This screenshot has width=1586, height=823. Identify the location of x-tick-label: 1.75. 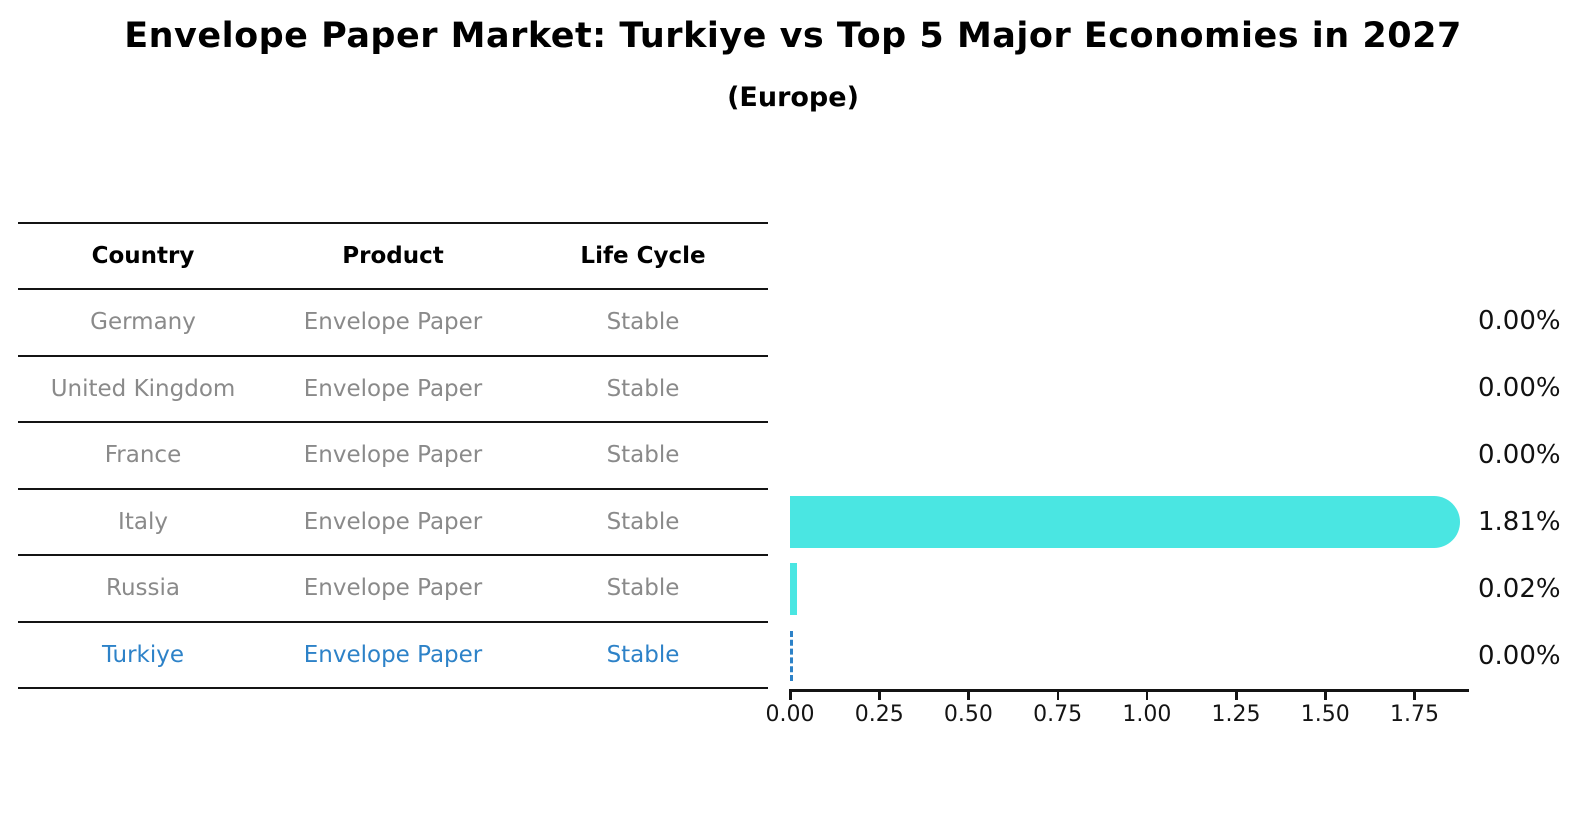
(1414, 714).